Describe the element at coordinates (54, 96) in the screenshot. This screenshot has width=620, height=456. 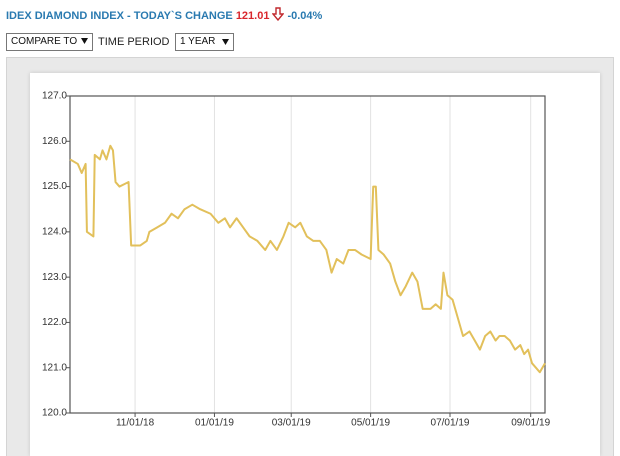
I see `y-tick-label: 127.0` at that location.